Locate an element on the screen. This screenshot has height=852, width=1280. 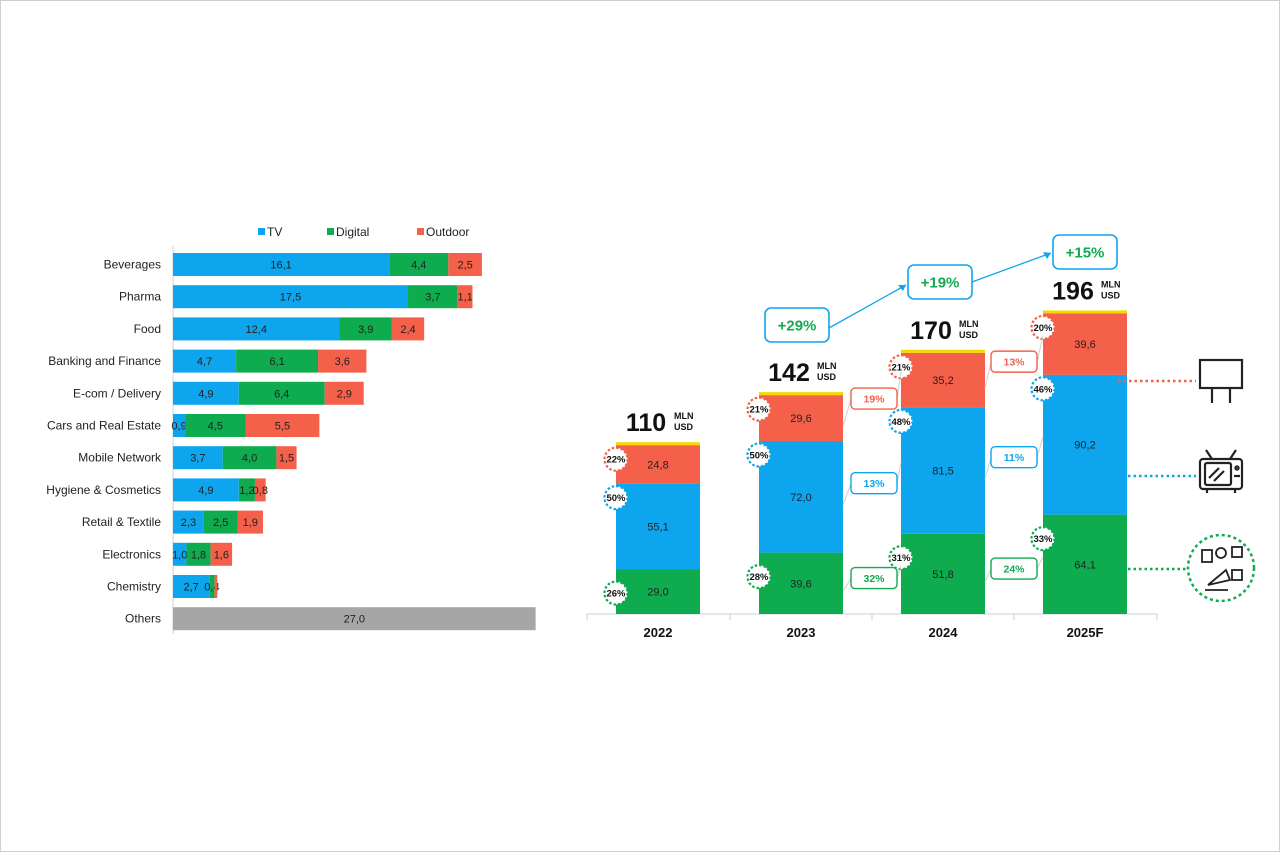
share-badge-2025f-outdoor is located at coordinates (1043, 327).